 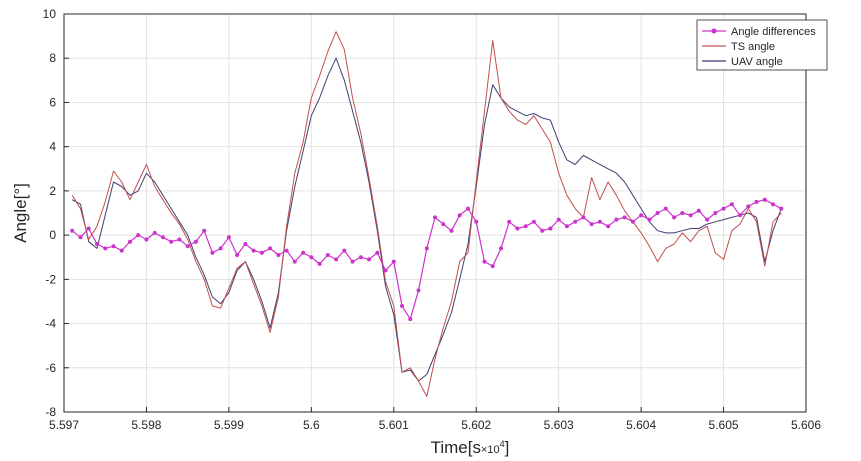 I want to click on y-tick-label: 0, so click(x=52, y=235).